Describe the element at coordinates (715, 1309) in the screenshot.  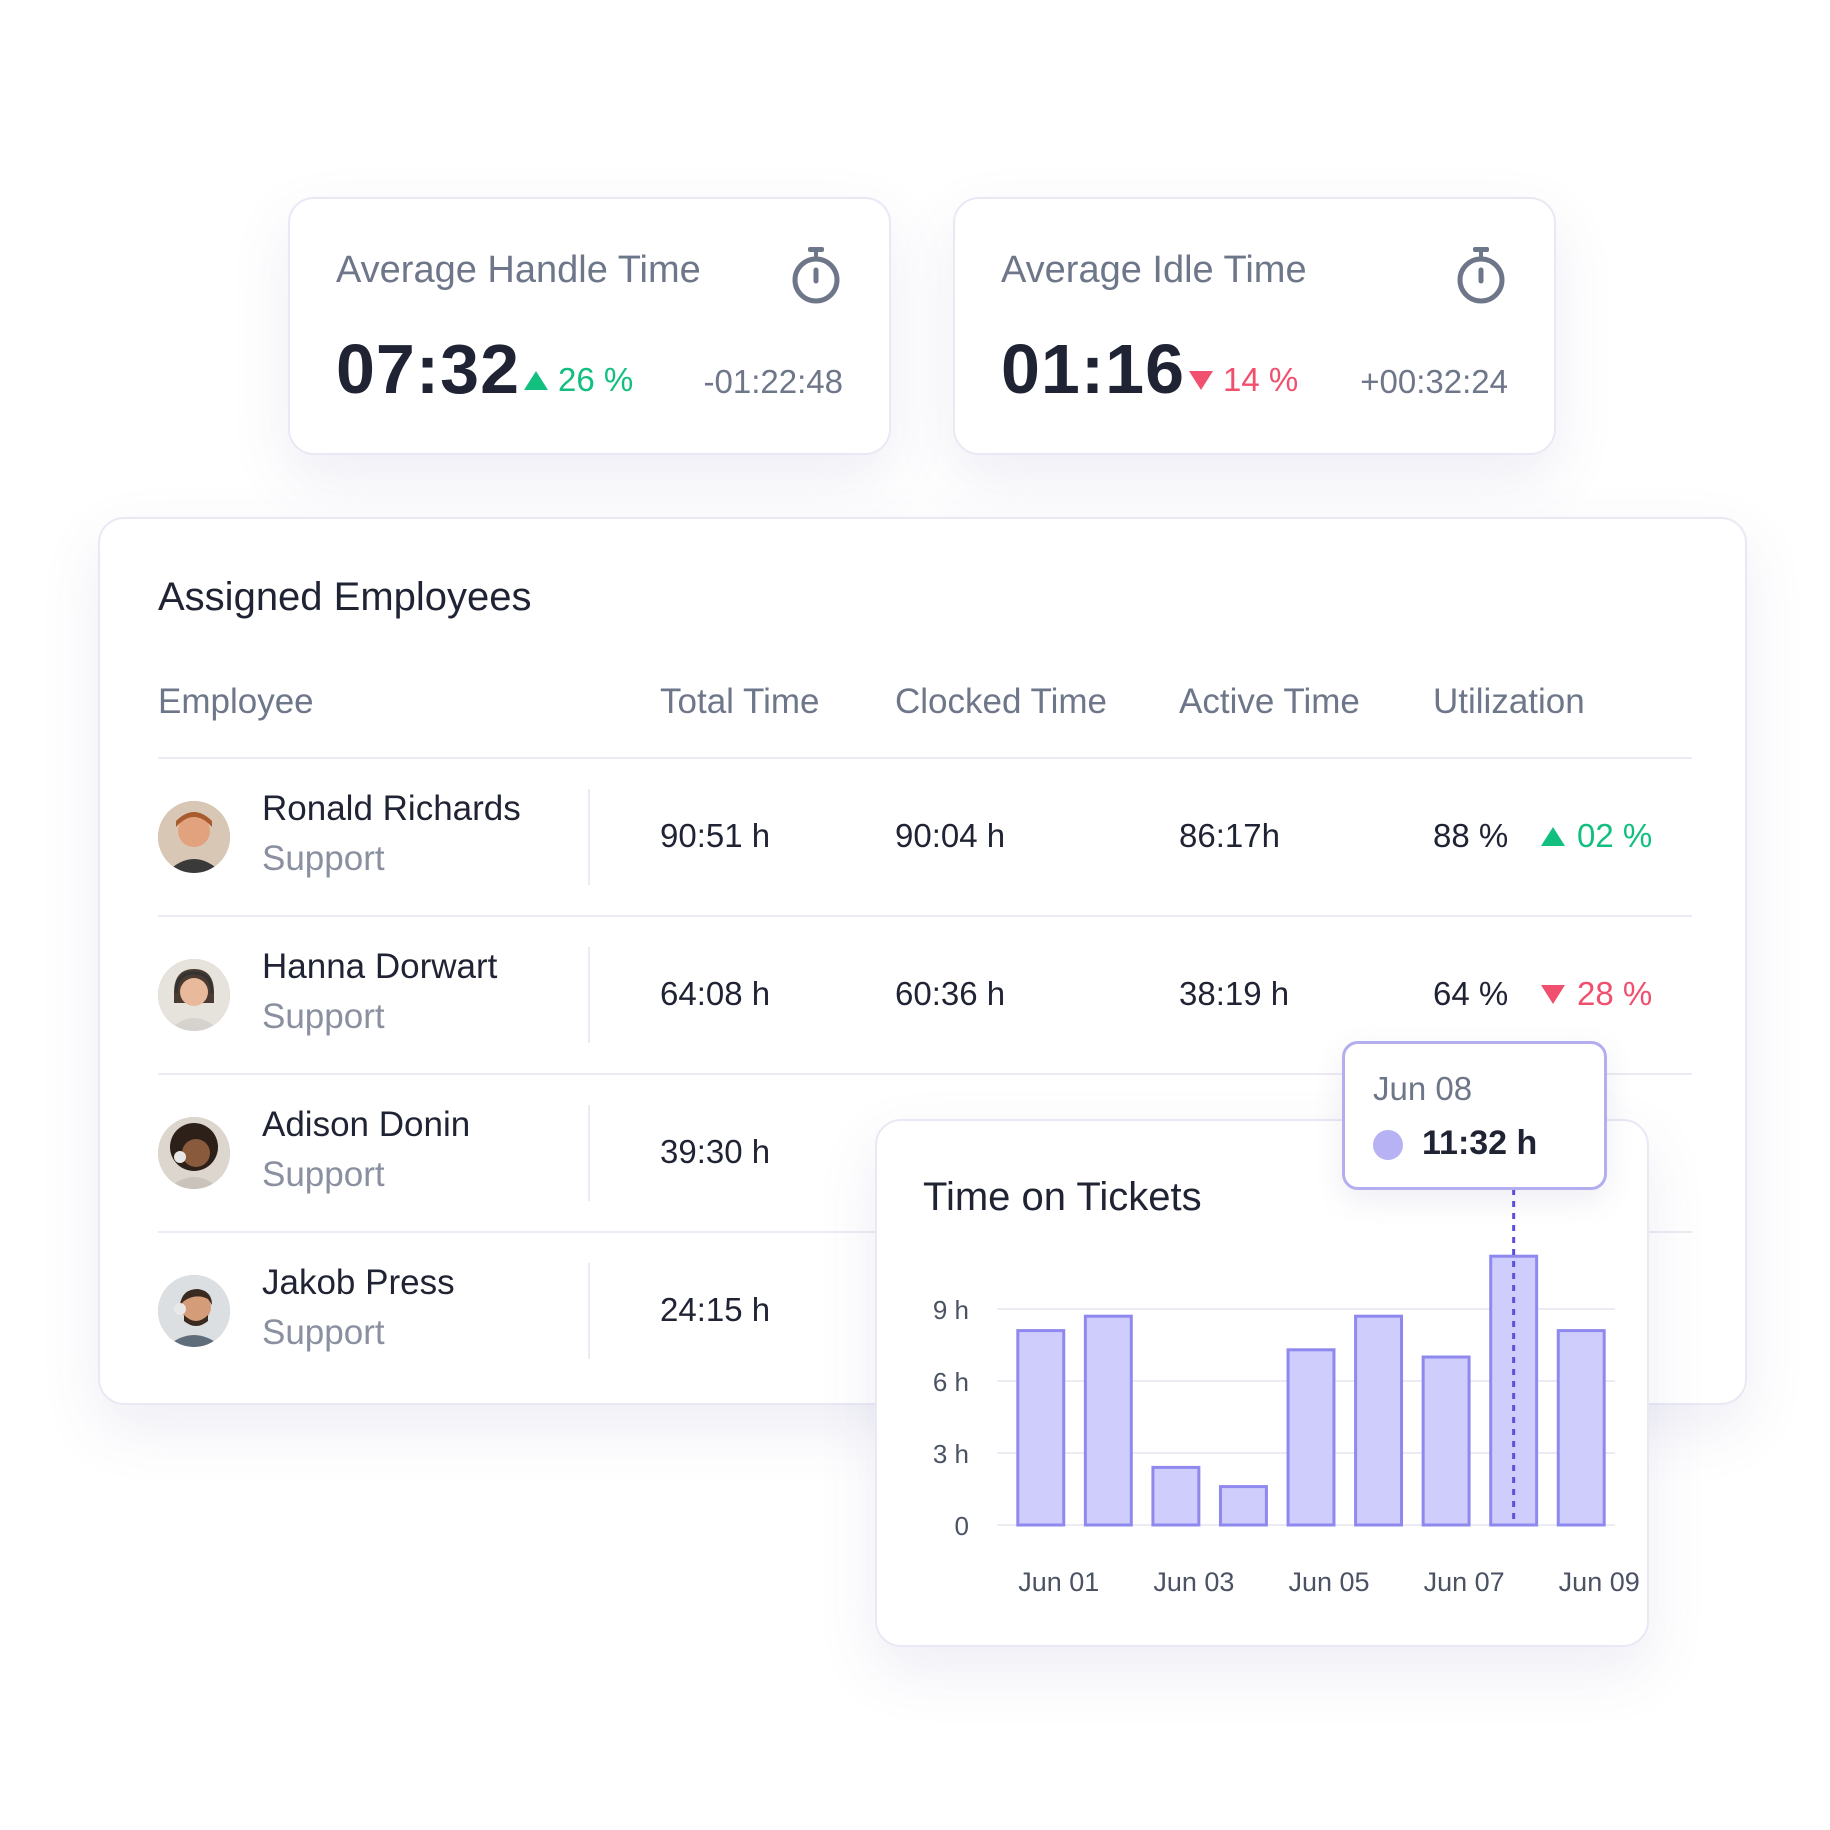
I see `total-time: 24:15 h` at that location.